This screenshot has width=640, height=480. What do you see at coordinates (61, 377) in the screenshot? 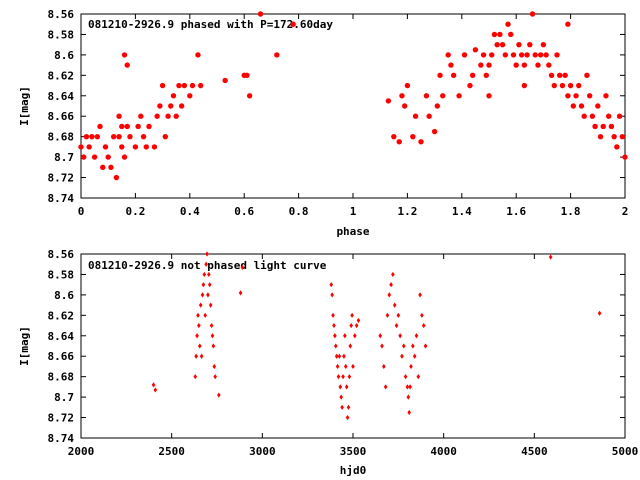
I see `y-tick-label: 8.68` at bounding box center [61, 377].